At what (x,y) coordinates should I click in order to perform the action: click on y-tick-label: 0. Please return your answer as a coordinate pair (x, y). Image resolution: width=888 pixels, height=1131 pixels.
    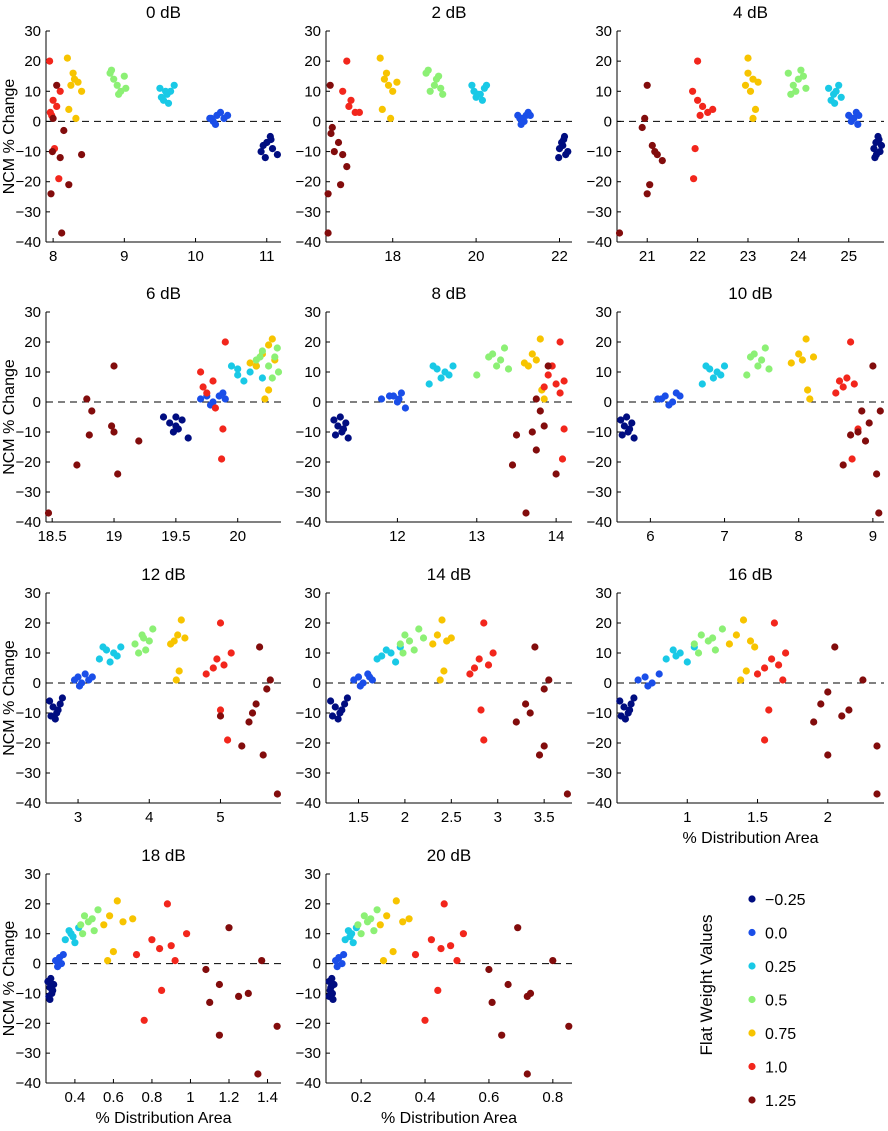
    Looking at the image, I should click on (317, 964).